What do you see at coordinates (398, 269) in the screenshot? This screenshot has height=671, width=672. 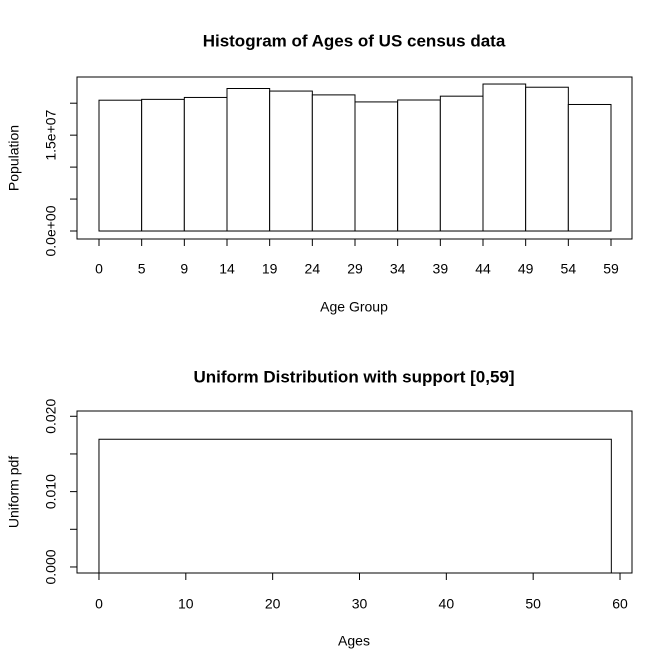 I see `x-tick-label: 34` at bounding box center [398, 269].